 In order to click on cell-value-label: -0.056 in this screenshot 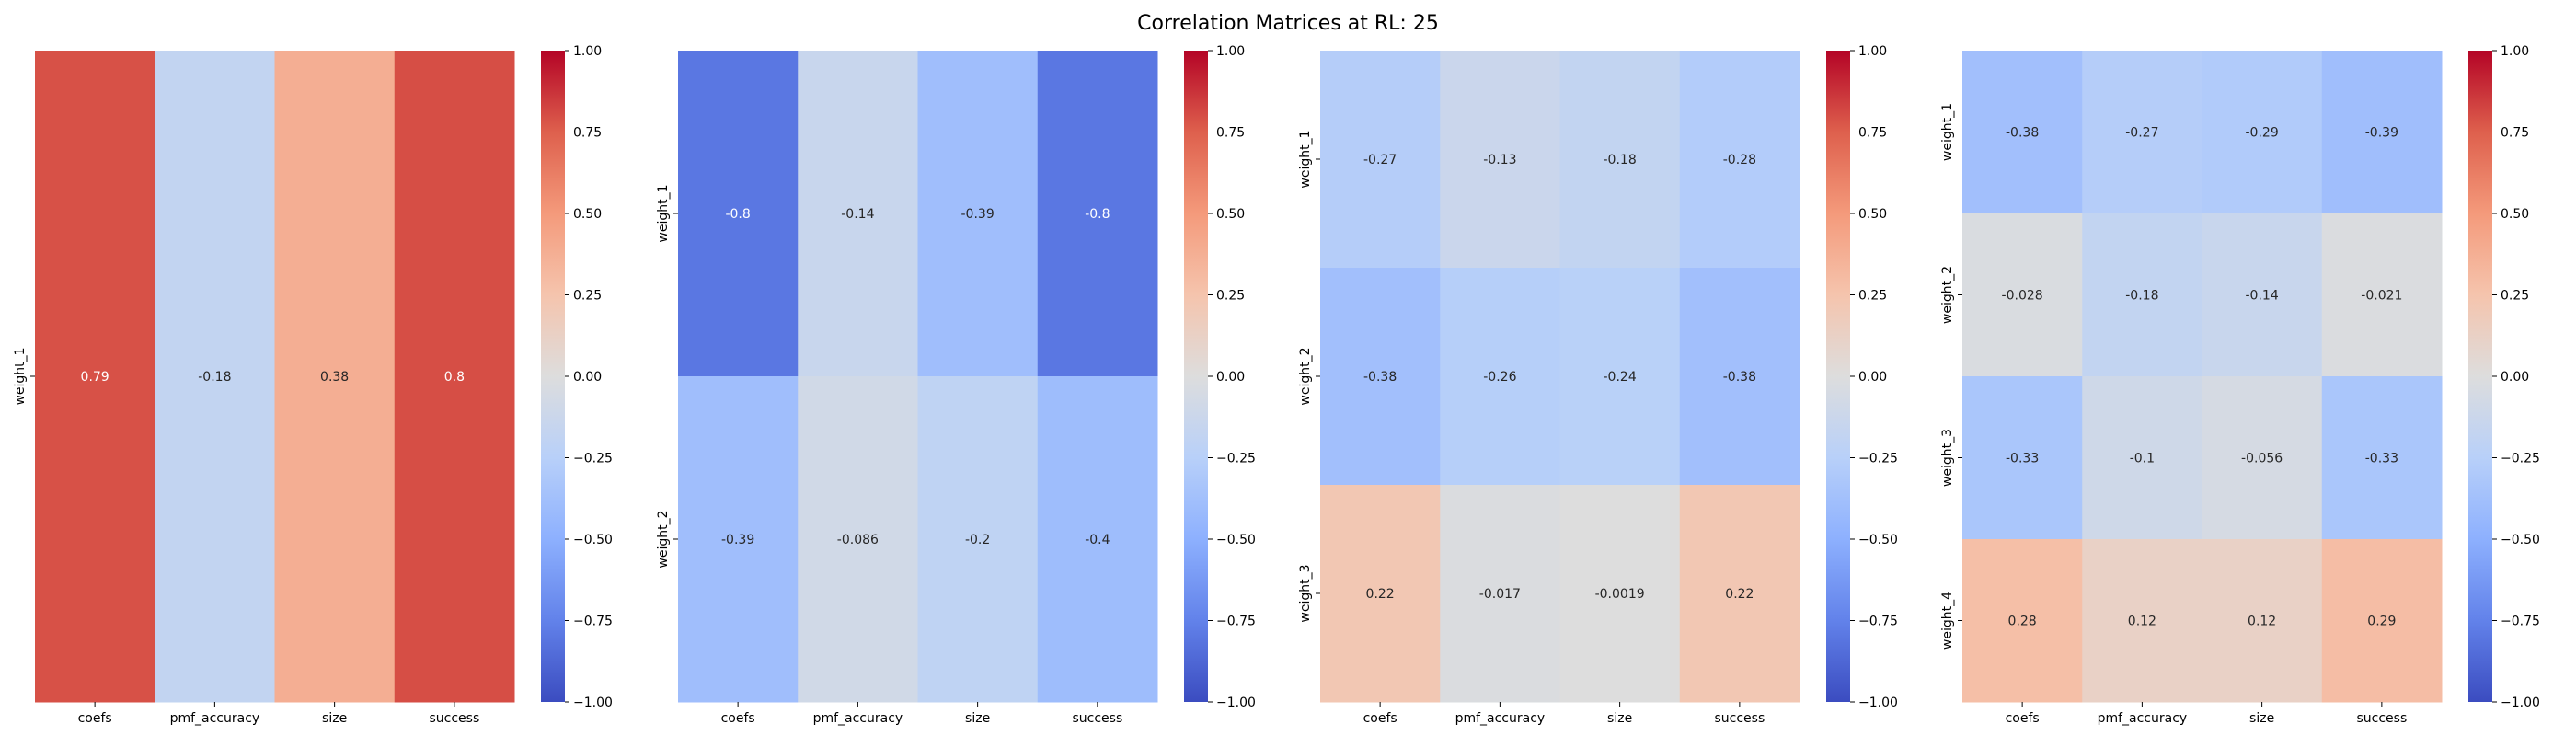, I will do `click(2262, 459)`.